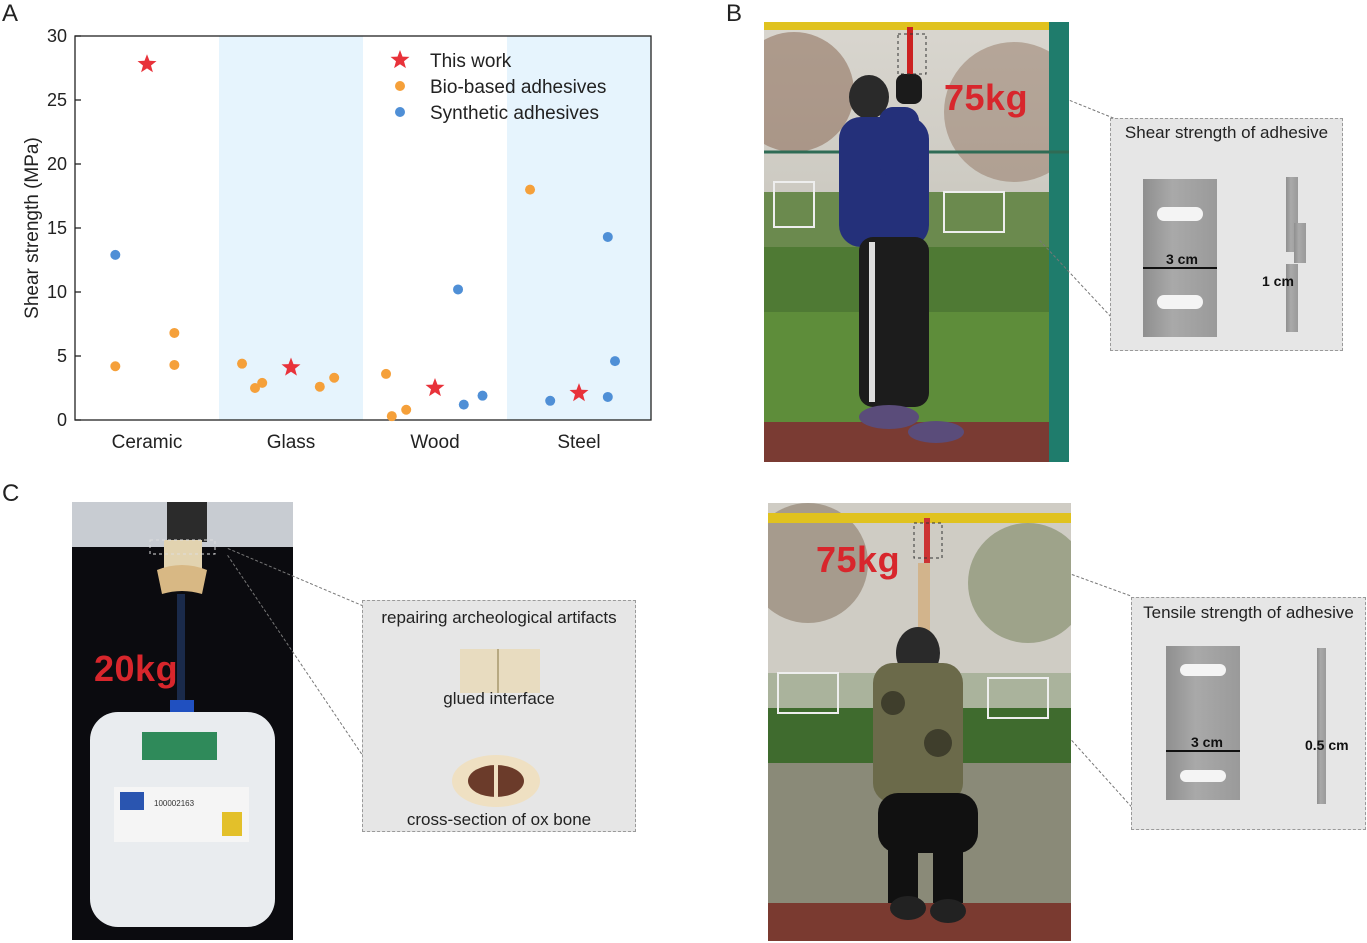  Describe the element at coordinates (174, 803) in the screenshot. I see `bottle-code: 100002163` at that location.